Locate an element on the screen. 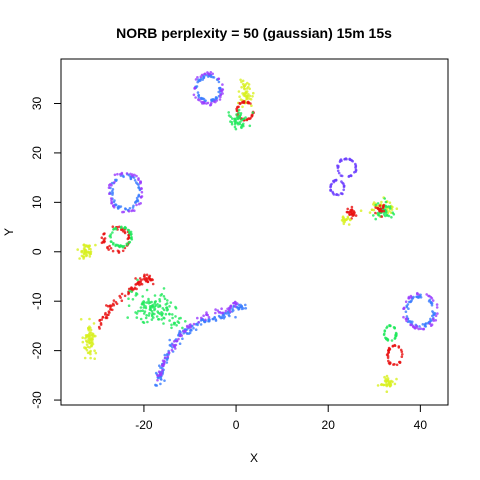 The image size is (480, 480). y-tick-label: 10 is located at coordinates (37, 202).